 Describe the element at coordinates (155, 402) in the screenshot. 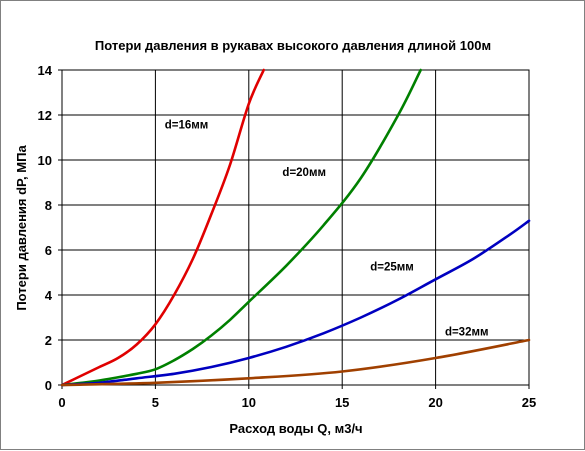

I see `x-tick-label: 5` at that location.